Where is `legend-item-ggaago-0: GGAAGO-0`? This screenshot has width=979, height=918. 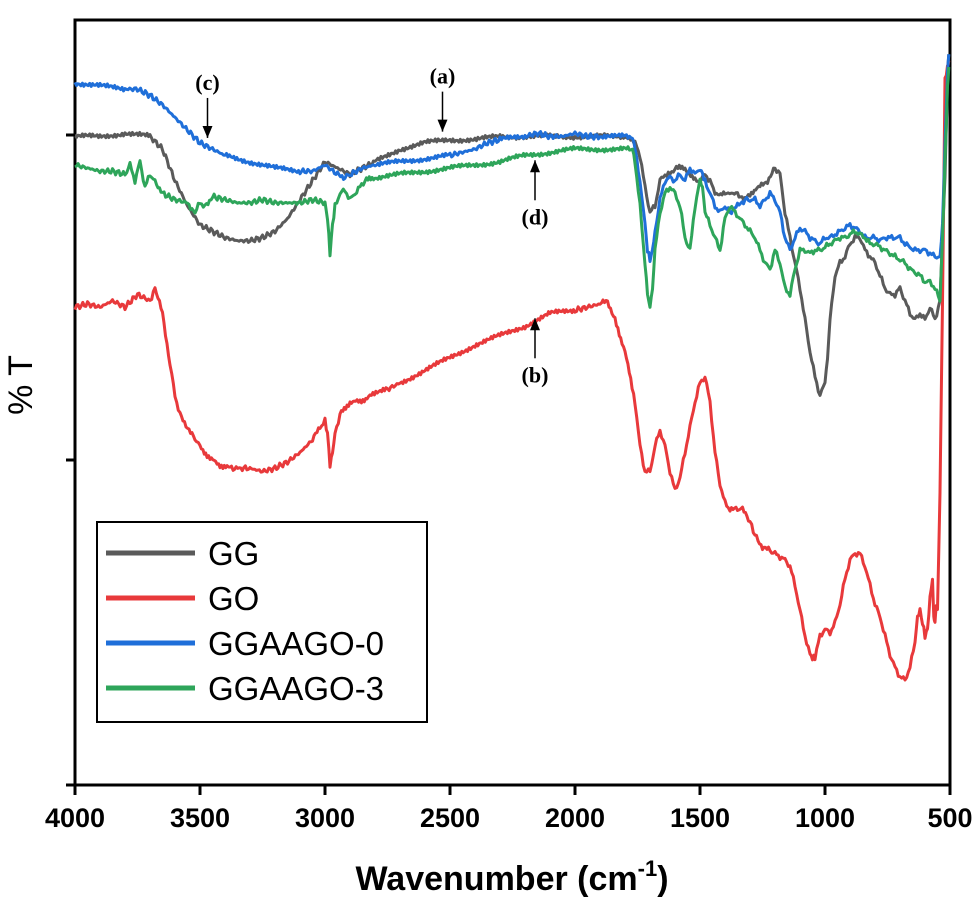
legend-item-ggaago-0: GGAAGO-0 is located at coordinates (245, 643).